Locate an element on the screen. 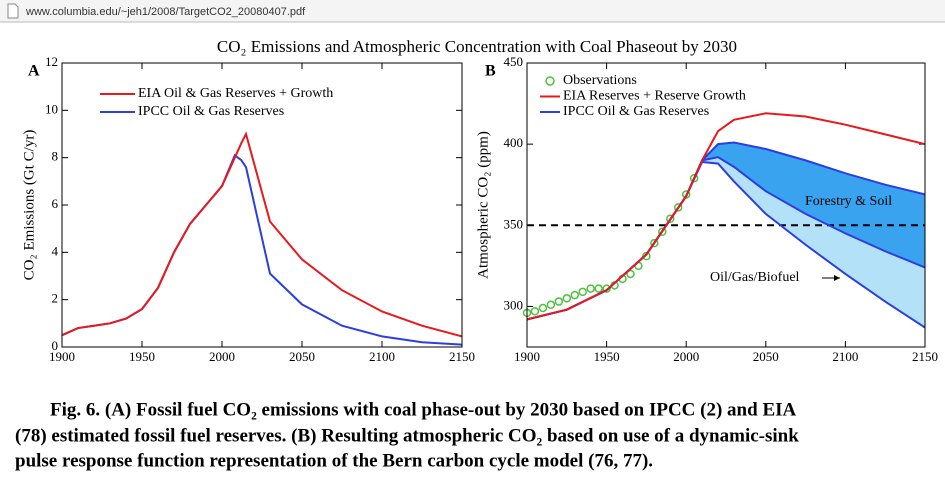  legend-marker is located at coordinates (550, 81).